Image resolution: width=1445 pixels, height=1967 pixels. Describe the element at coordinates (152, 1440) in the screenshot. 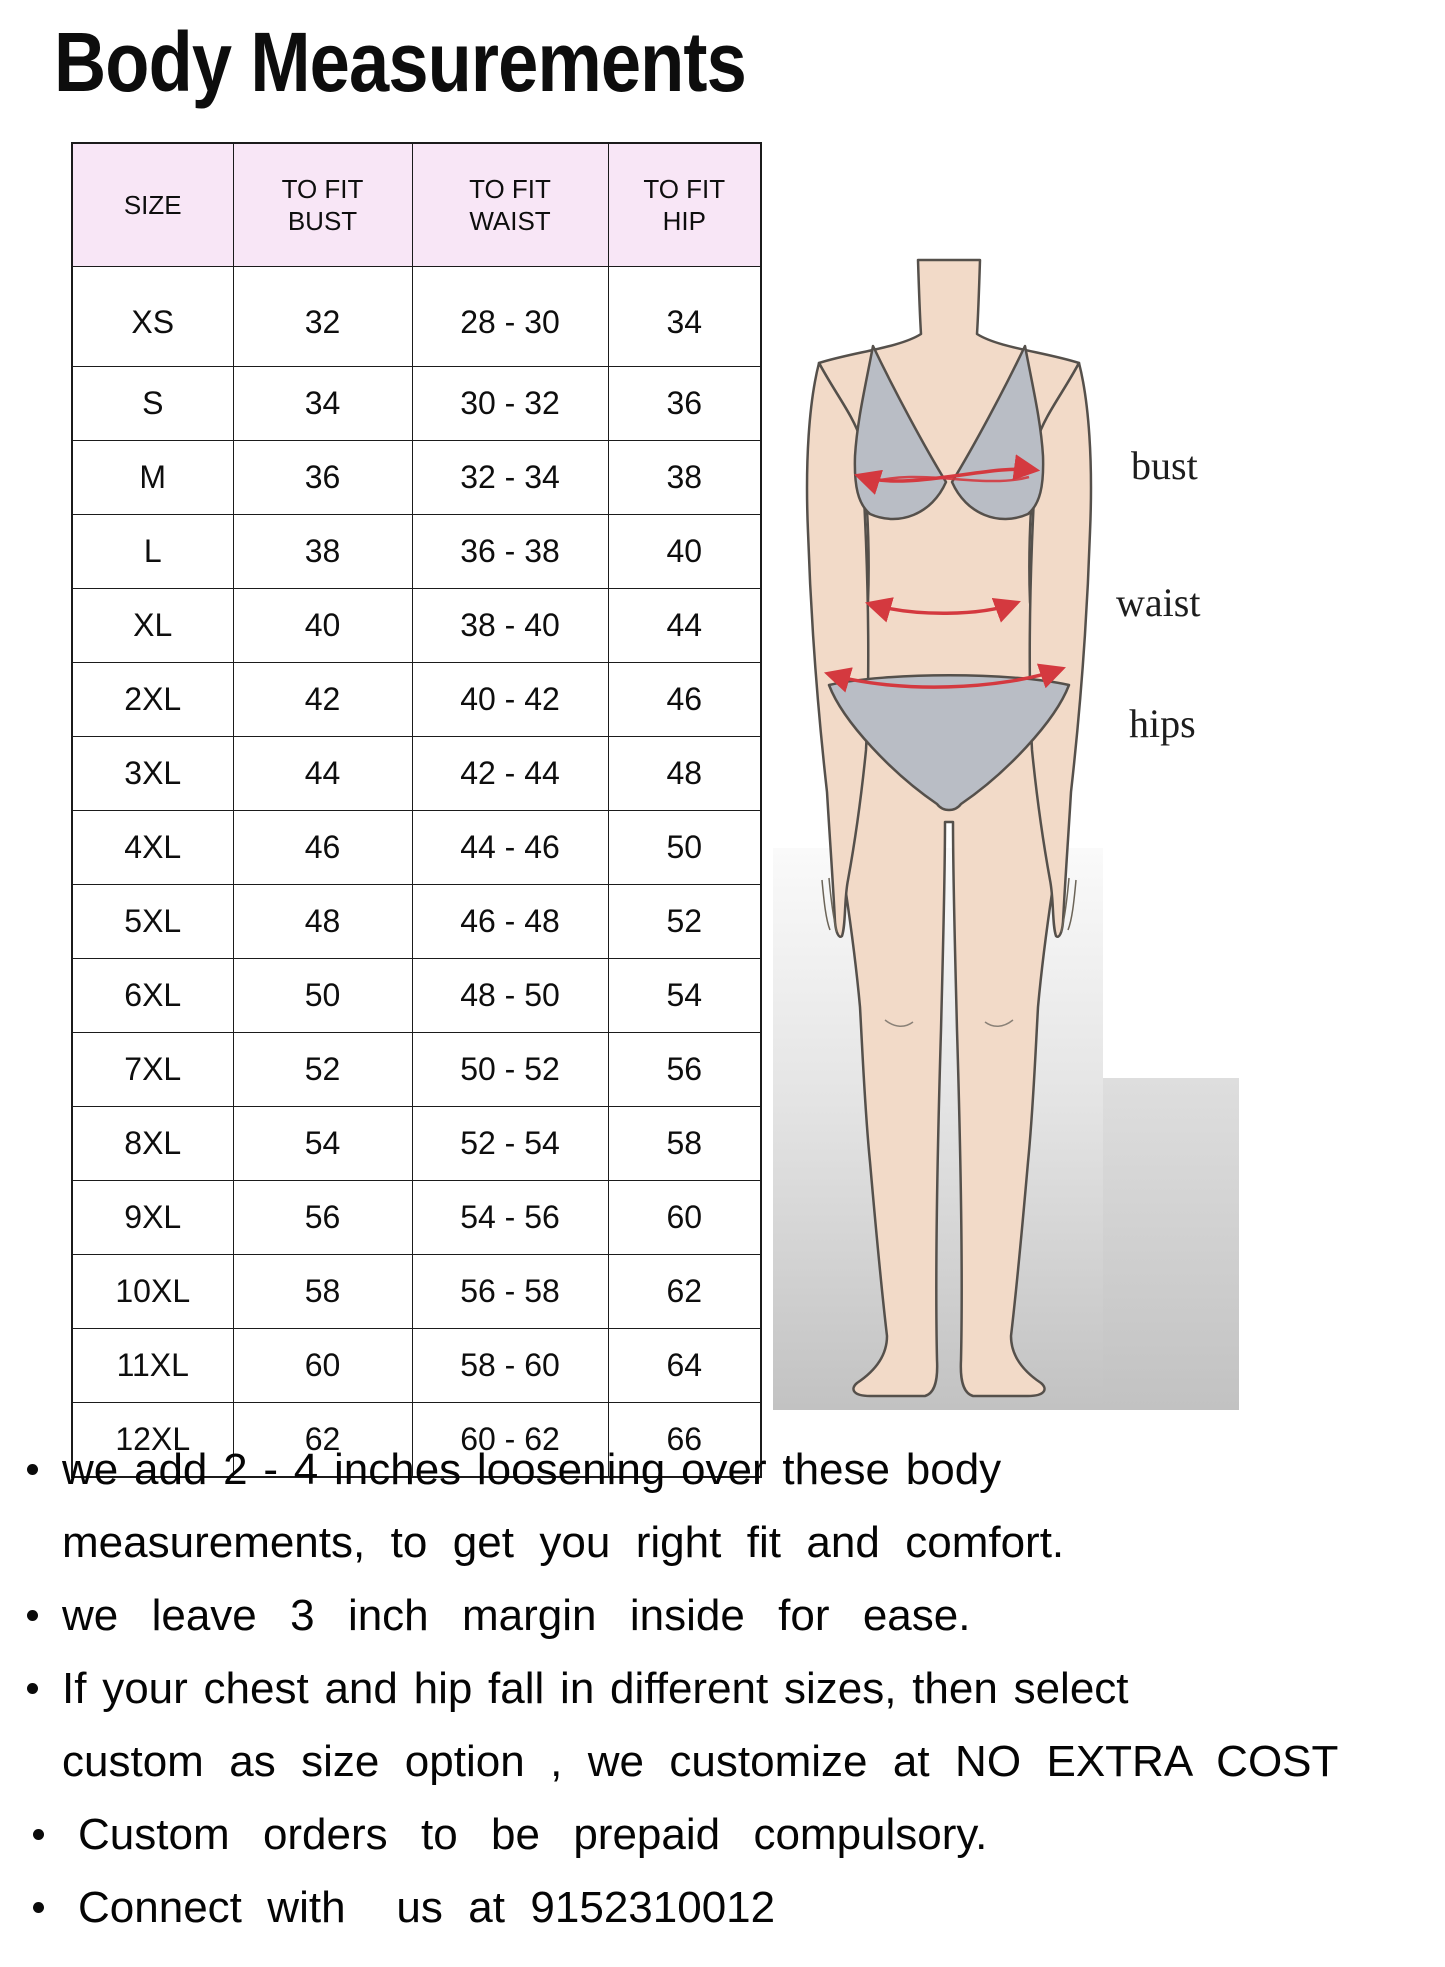

I see `size-cell: 12XL` at that location.